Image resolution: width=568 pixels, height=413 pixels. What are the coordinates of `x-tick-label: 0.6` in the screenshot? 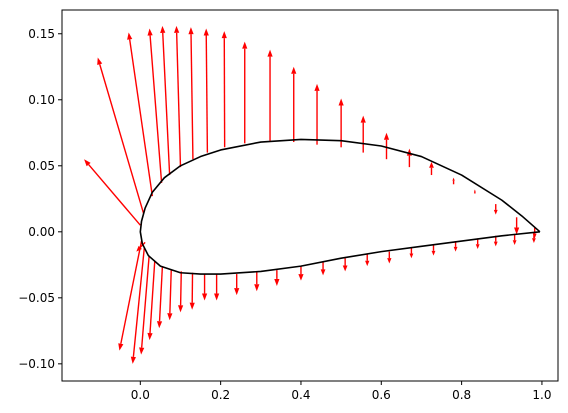 It's located at (381, 395).